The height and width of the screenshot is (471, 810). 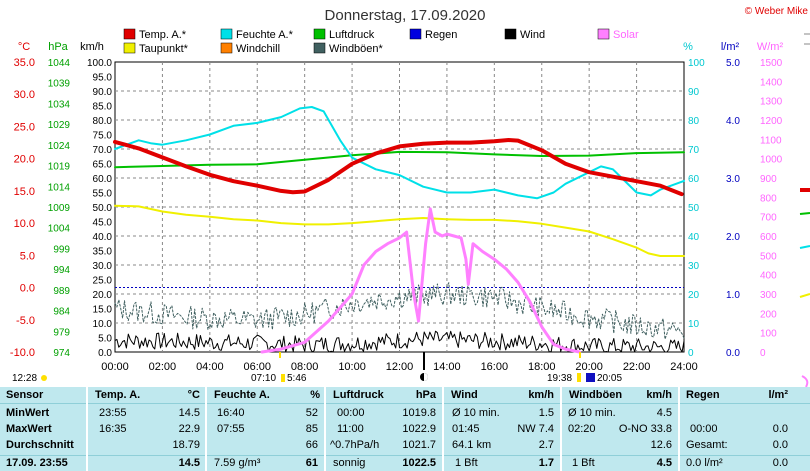 What do you see at coordinates (768, 295) in the screenshot?
I see `tick-label-solar_wm2: 300` at bounding box center [768, 295].